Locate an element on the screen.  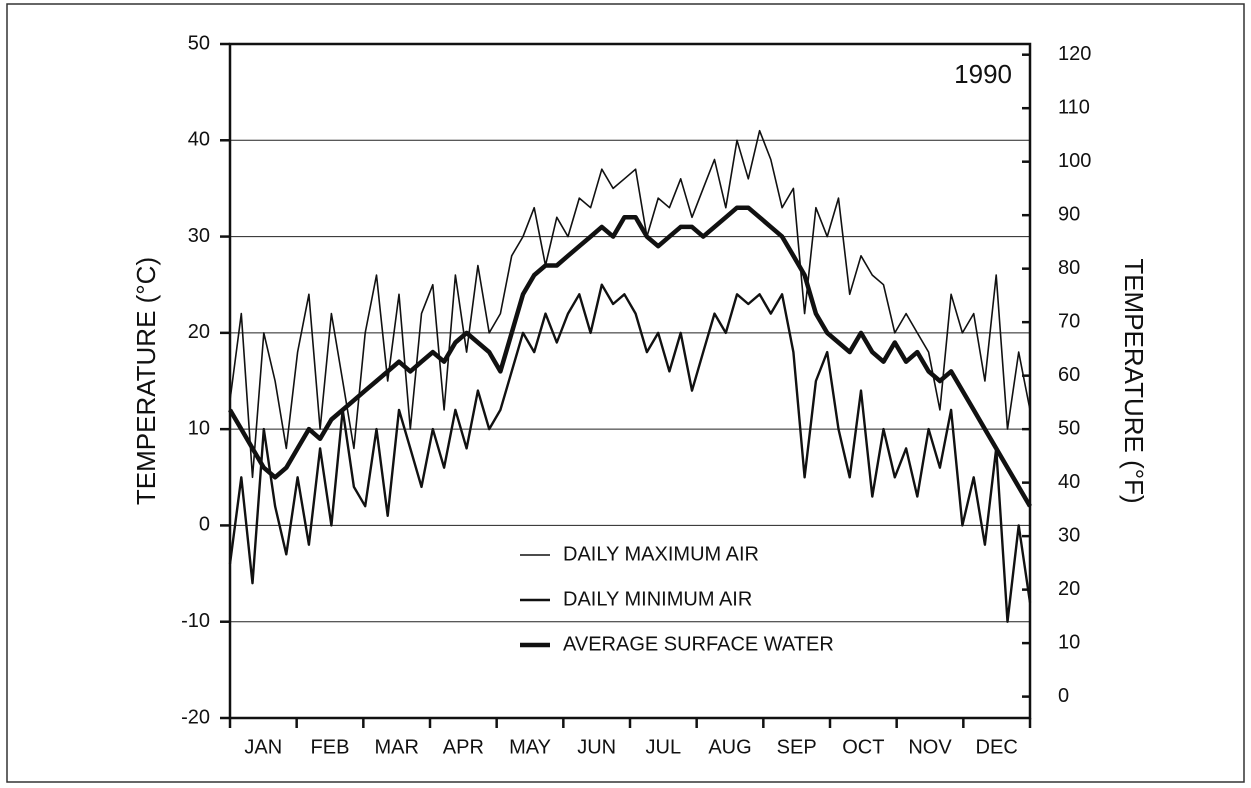
legend-label: DAILY MAXIMUM AIR is located at coordinates (661, 554).